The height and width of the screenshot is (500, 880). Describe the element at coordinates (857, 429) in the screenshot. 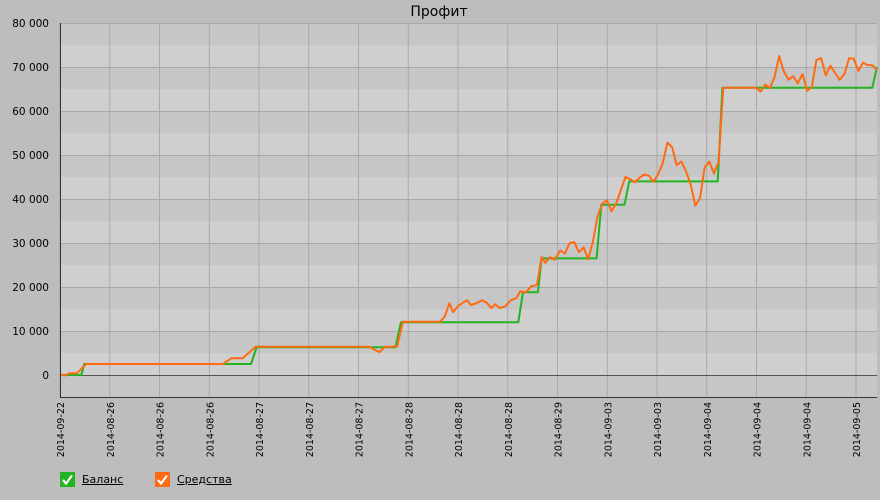

I see `x-tick-label: 2014-09-05` at that location.